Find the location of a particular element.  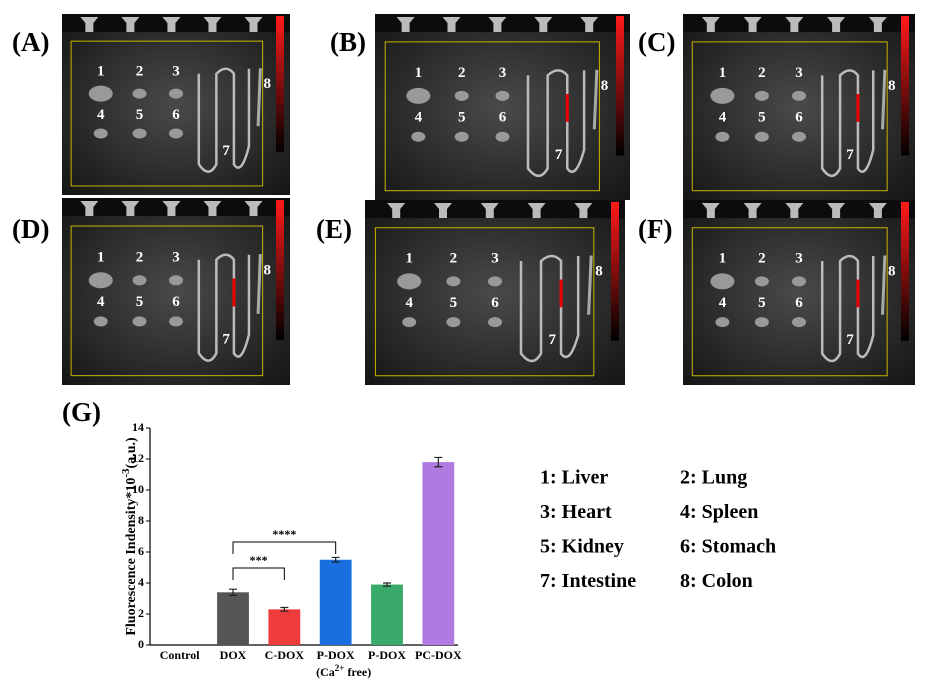

significance-label: *** is located at coordinates (259, 560).